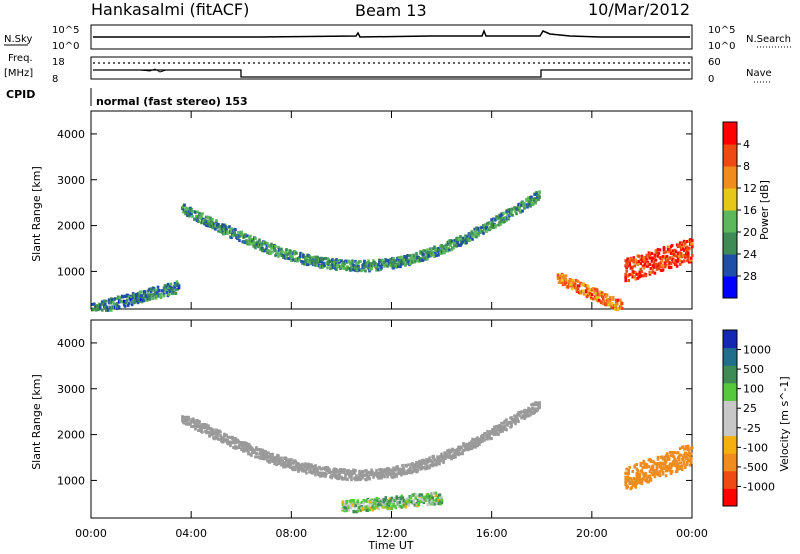  What do you see at coordinates (170, 9) in the screenshot?
I see `station-title: Hankasalmi (fitACF)` at bounding box center [170, 9].